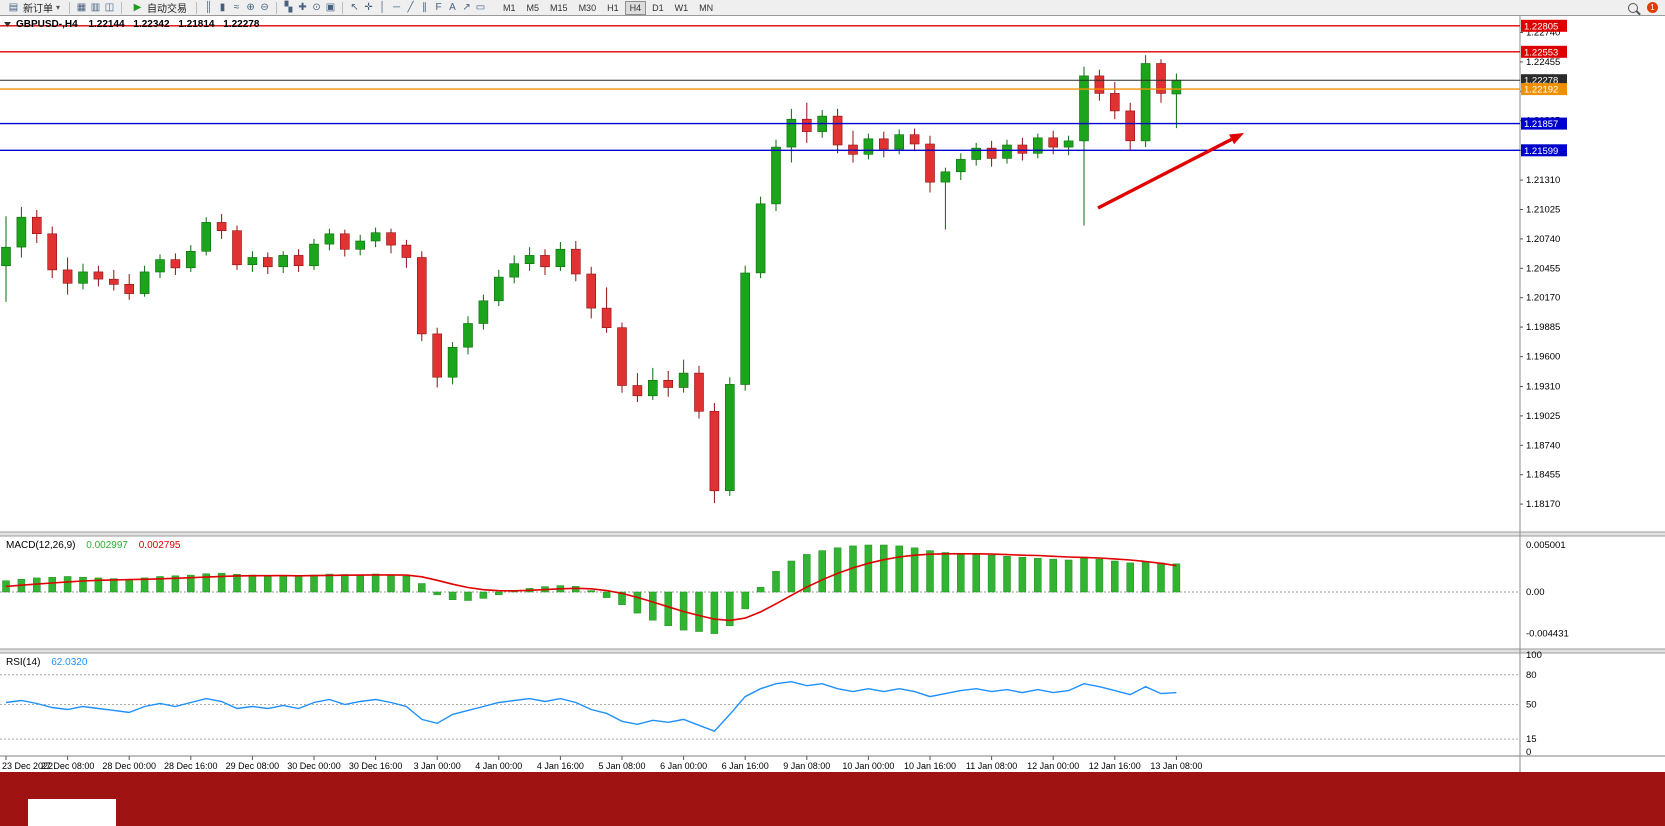 The image size is (1665, 826). I want to click on timeframe-buttons-group: M1 M5 M15 M30 H1 H4 D1 W1 MN, so click(608, 7).